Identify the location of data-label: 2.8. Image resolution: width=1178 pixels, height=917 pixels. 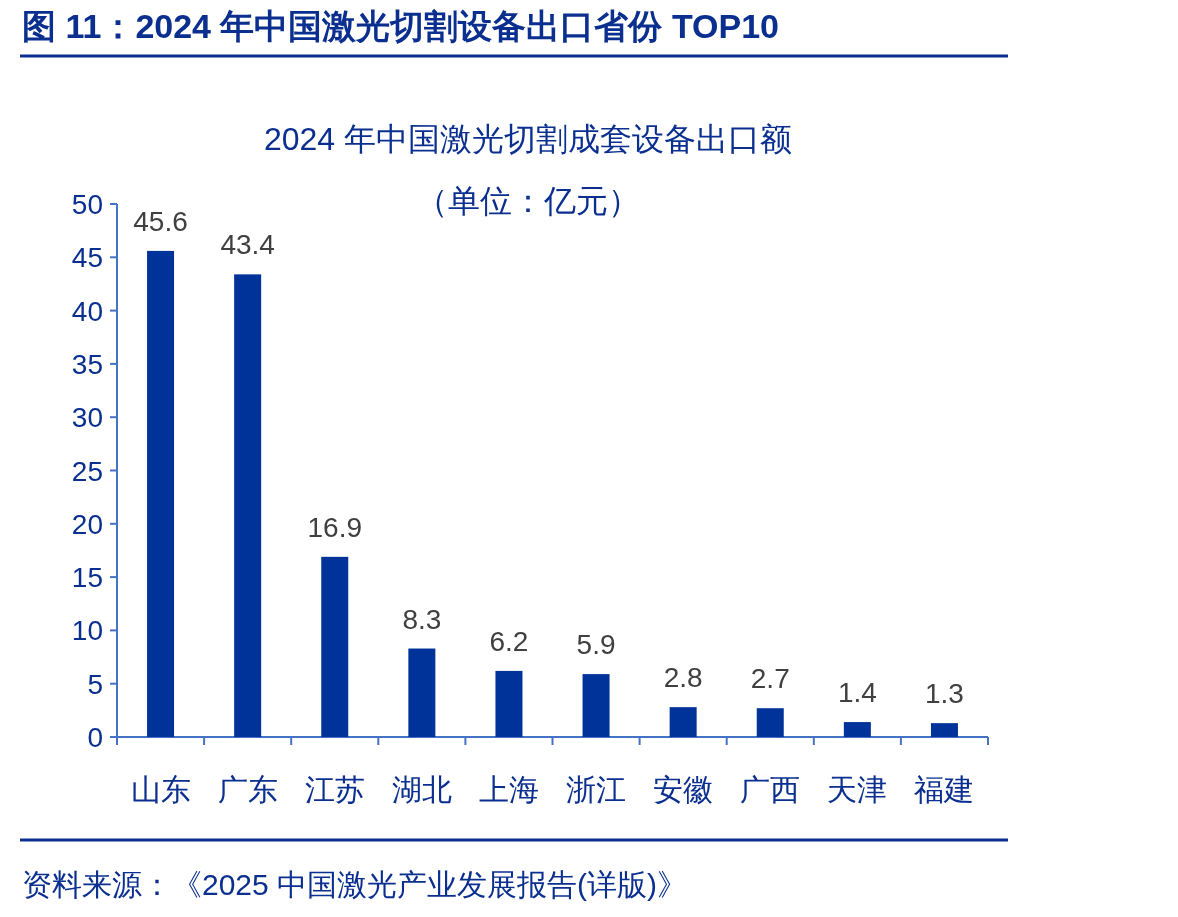
(683, 678).